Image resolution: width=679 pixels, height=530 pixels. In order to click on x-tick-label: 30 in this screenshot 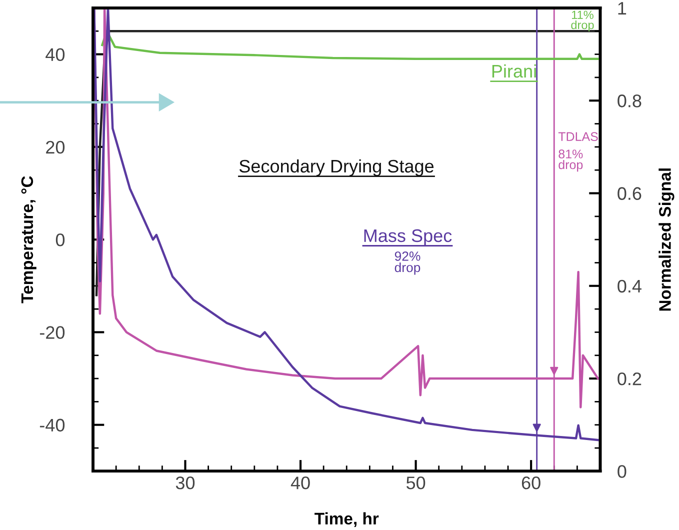, I will do `click(185, 483)`.